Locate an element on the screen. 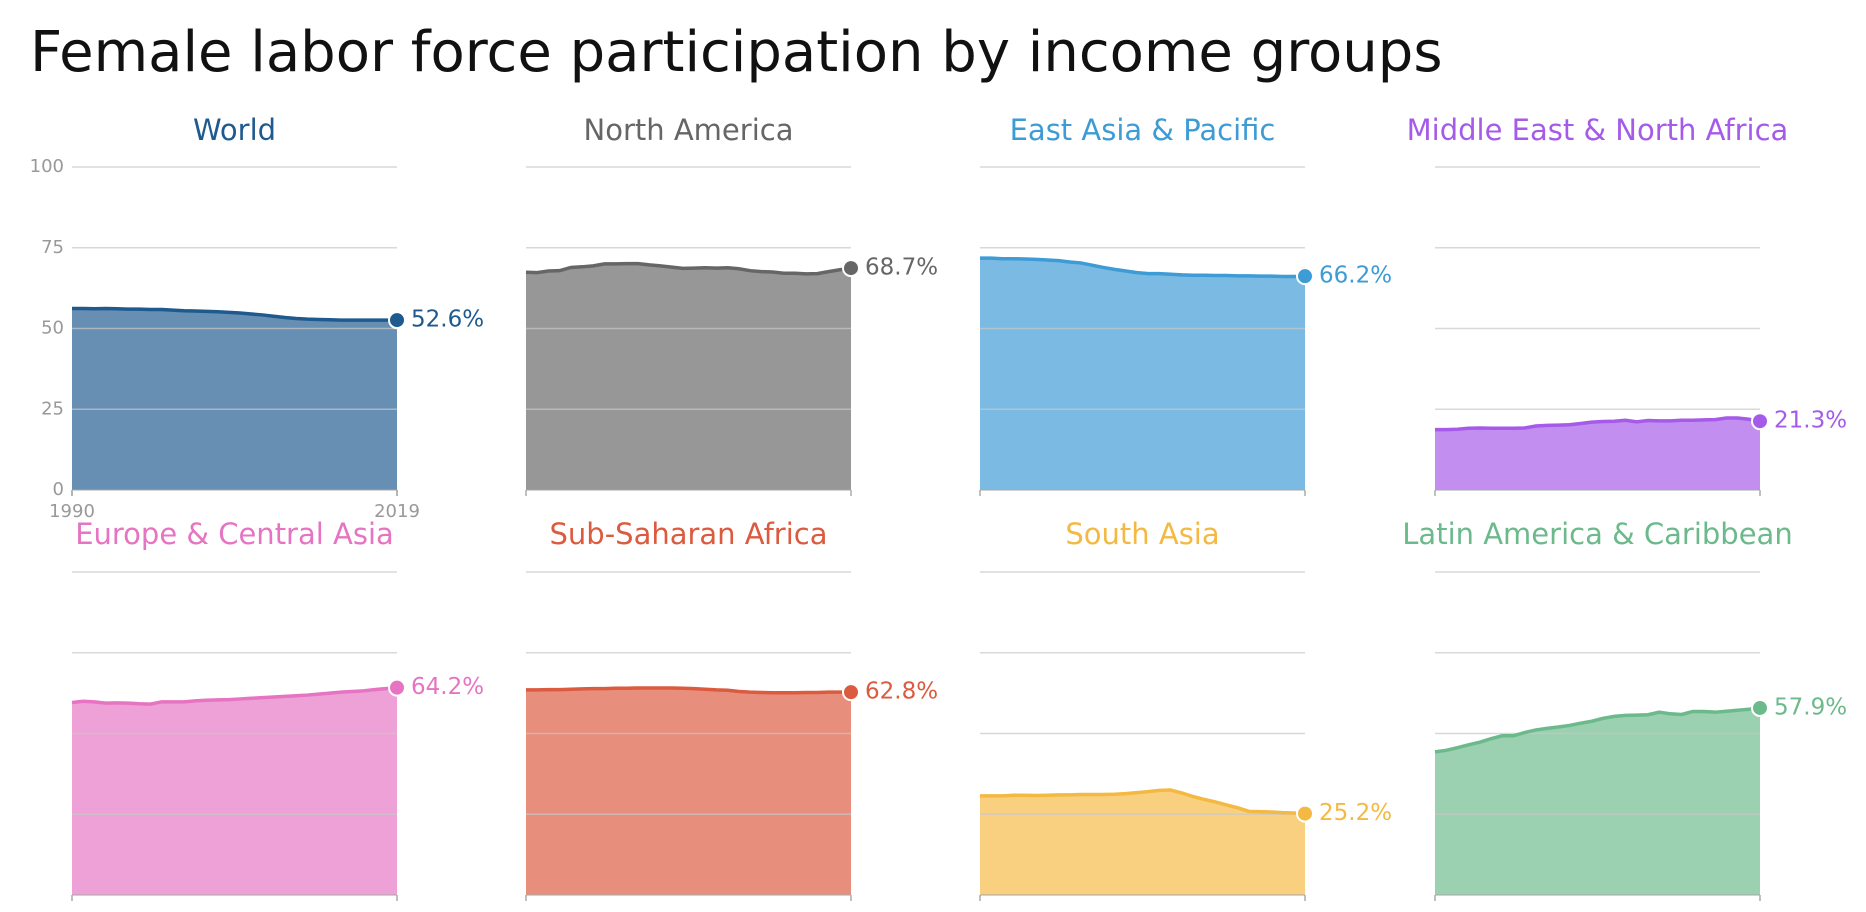 The height and width of the screenshot is (912, 1866). y-tick-label: 0 is located at coordinates (58, 489).